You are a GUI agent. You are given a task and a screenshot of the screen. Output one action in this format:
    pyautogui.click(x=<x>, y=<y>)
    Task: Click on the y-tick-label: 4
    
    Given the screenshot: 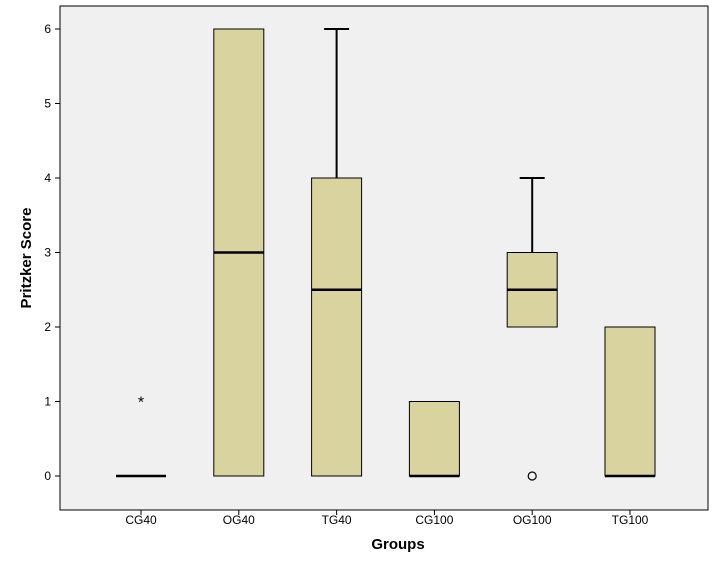 What is the action you would take?
    pyautogui.click(x=47, y=178)
    